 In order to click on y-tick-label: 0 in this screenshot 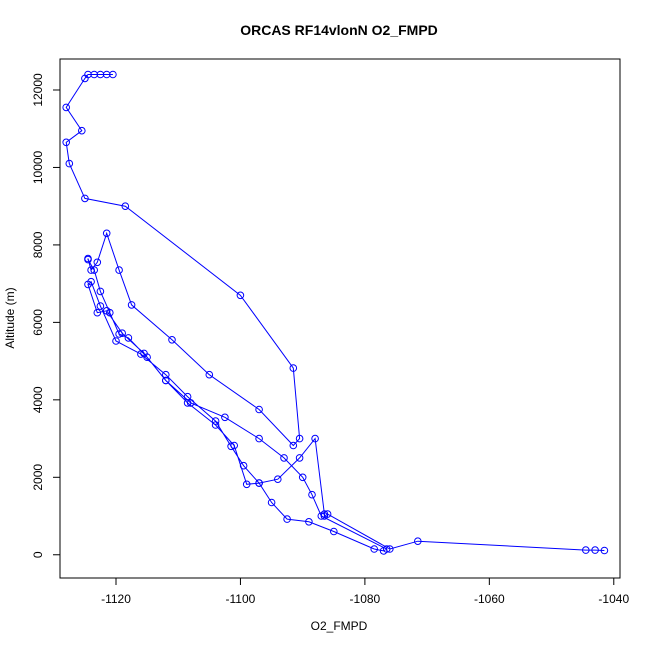, I will do `click(38, 554)`.